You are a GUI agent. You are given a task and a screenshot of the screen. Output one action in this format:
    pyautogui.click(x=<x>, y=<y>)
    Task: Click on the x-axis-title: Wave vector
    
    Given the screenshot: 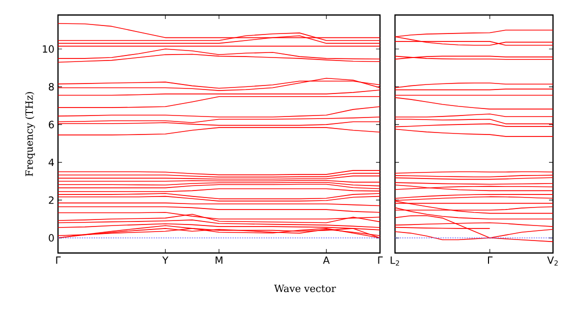 What is the action you would take?
    pyautogui.click(x=305, y=288)
    